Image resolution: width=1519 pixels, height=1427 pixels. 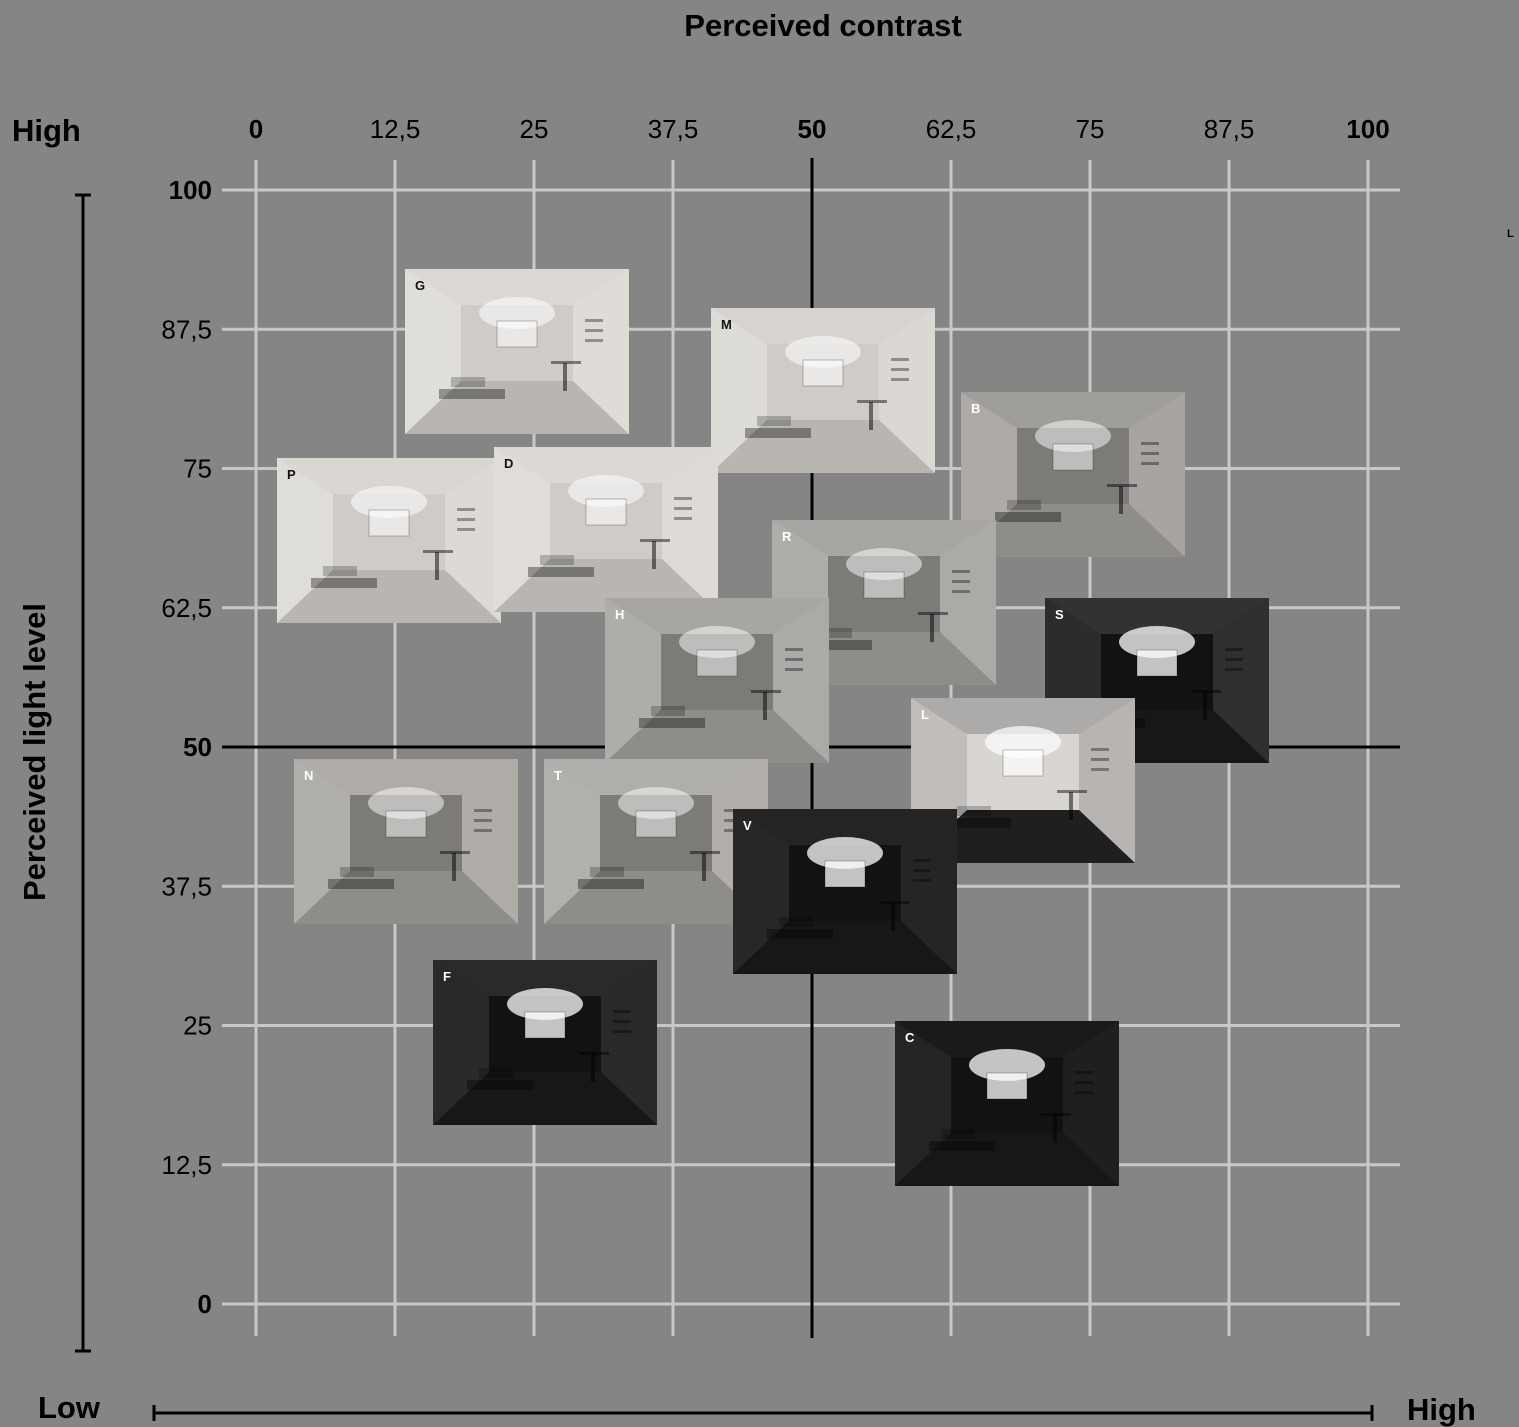 I want to click on x-tick-label: 100, so click(x=1367, y=129).